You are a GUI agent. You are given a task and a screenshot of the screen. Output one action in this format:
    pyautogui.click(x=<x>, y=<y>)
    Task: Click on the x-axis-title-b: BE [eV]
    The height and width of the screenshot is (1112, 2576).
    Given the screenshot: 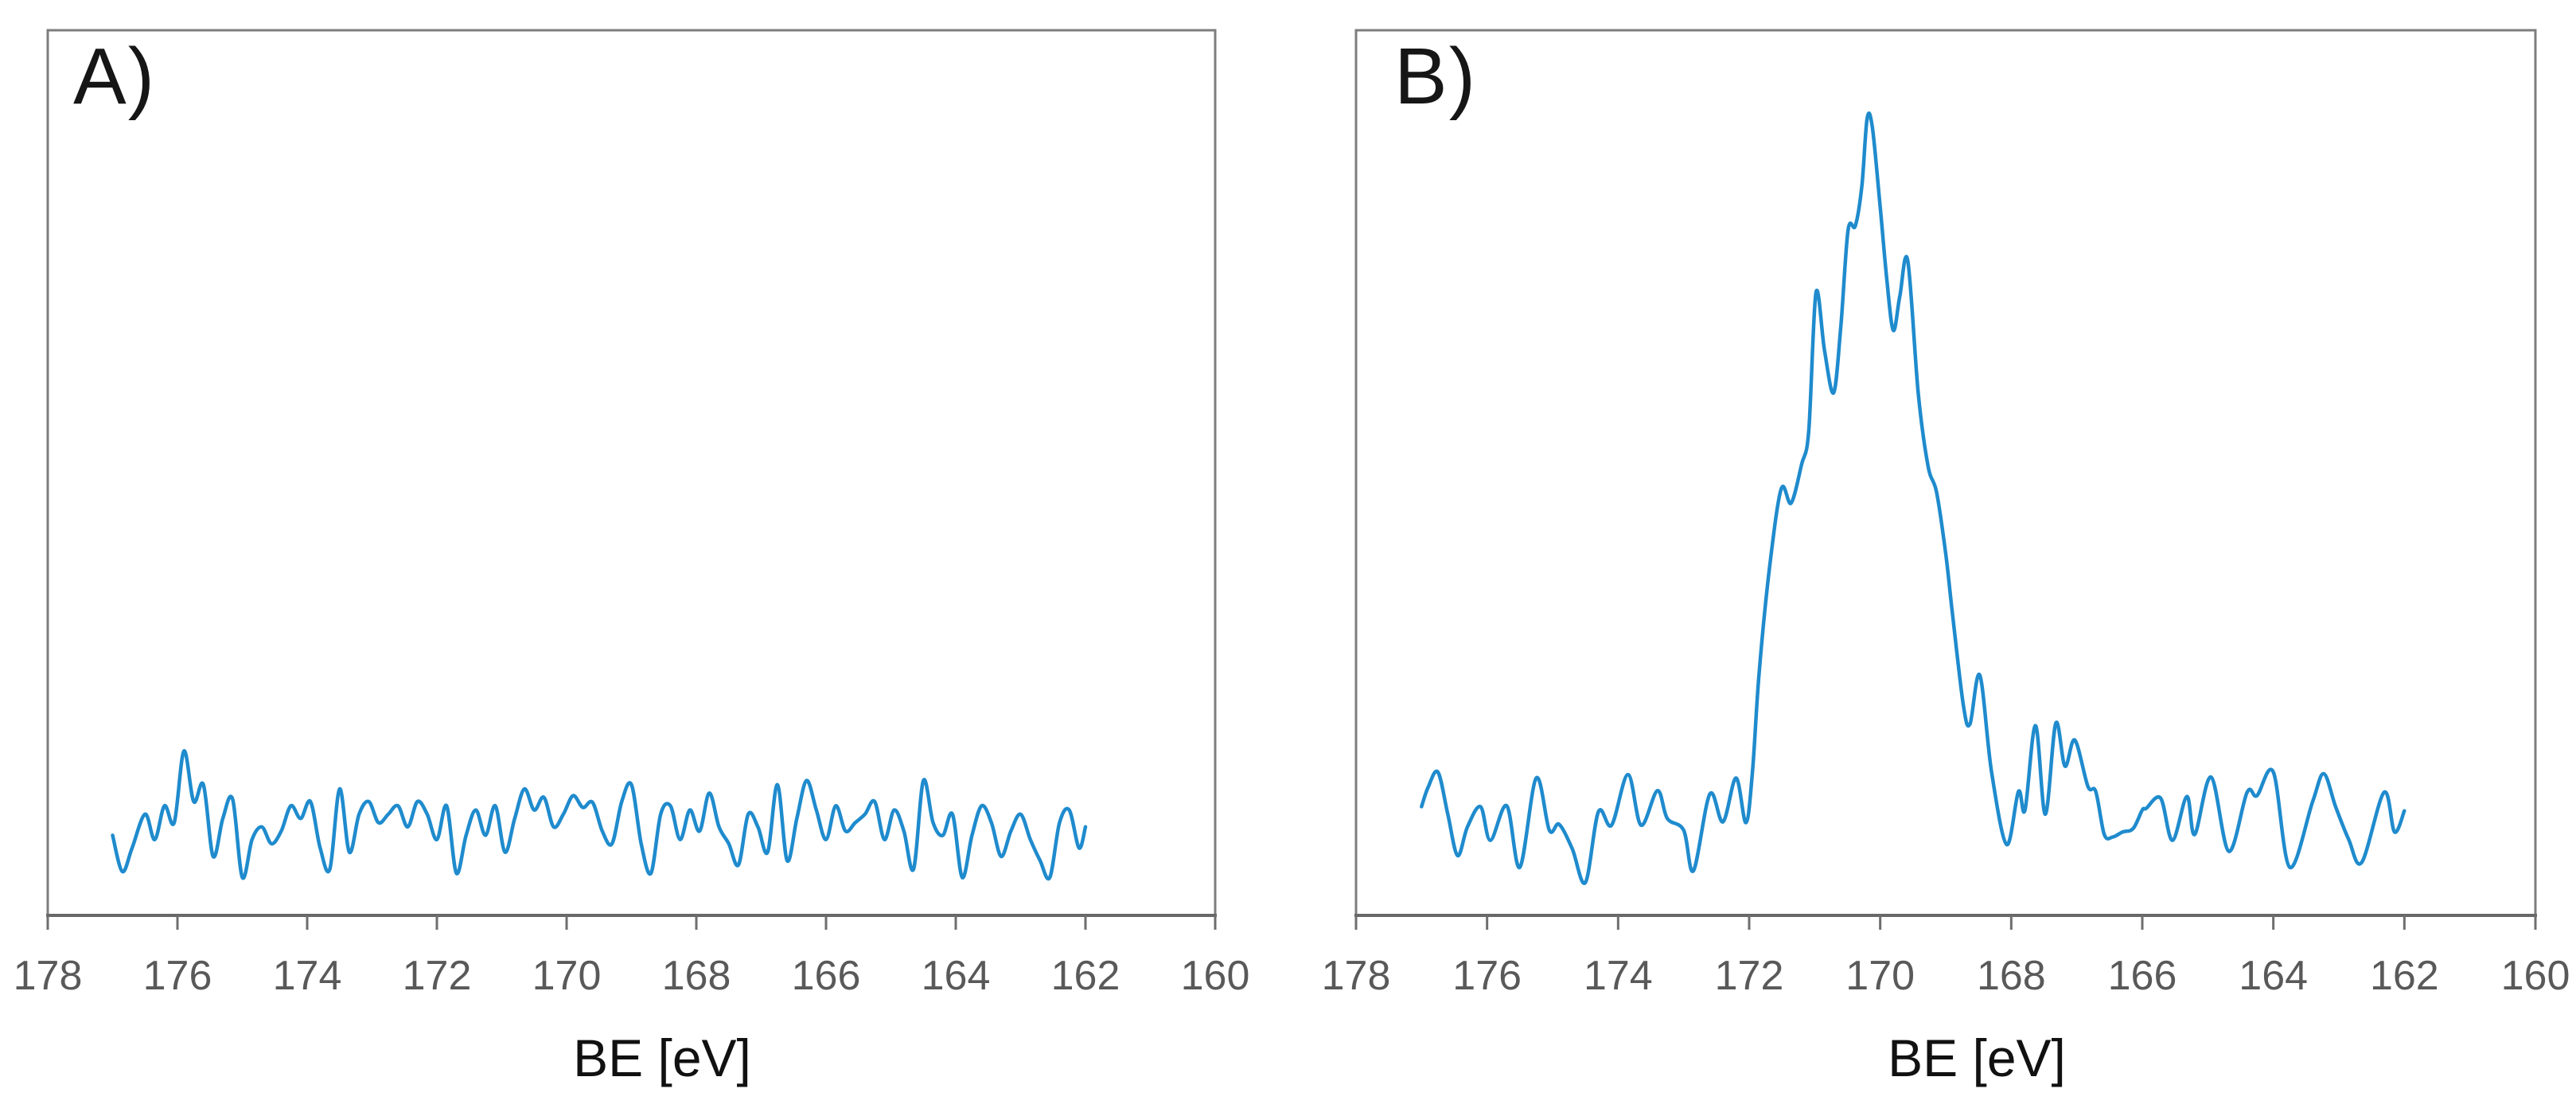 What is the action you would take?
    pyautogui.click(x=1977, y=1057)
    